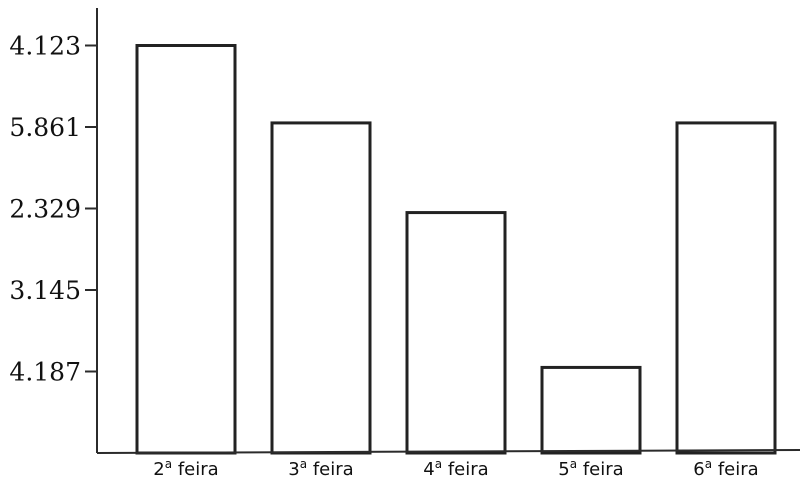 The image size is (807, 483). Describe the element at coordinates (45, 46) in the screenshot. I see `y-tick-label: 4.123` at that location.